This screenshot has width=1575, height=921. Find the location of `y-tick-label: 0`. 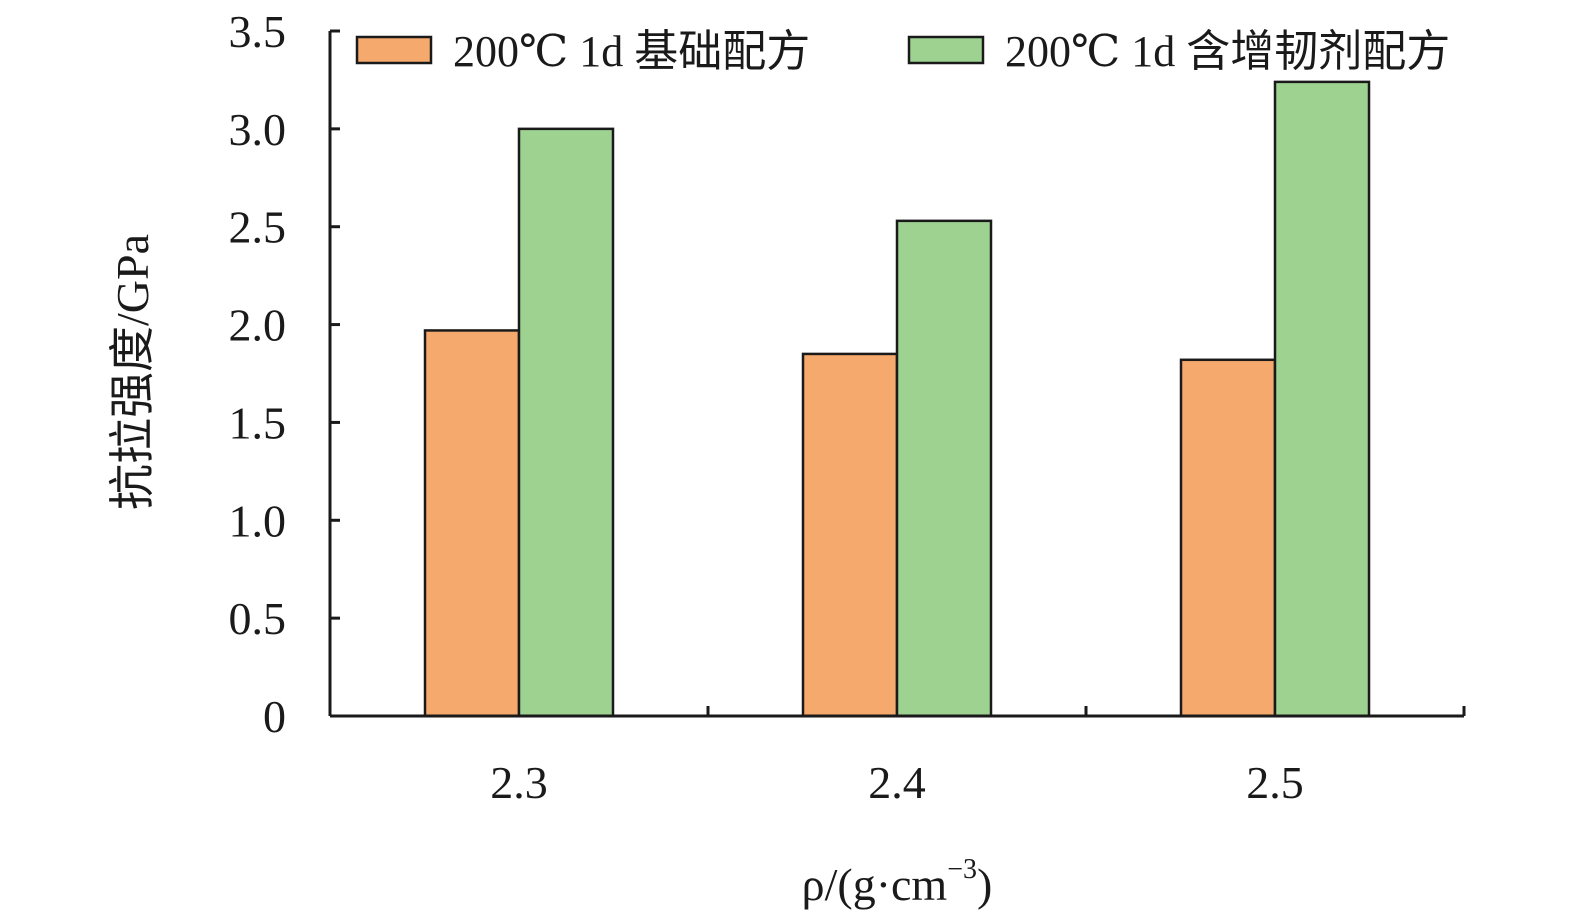

y-tick-label: 0 is located at coordinates (274, 716).